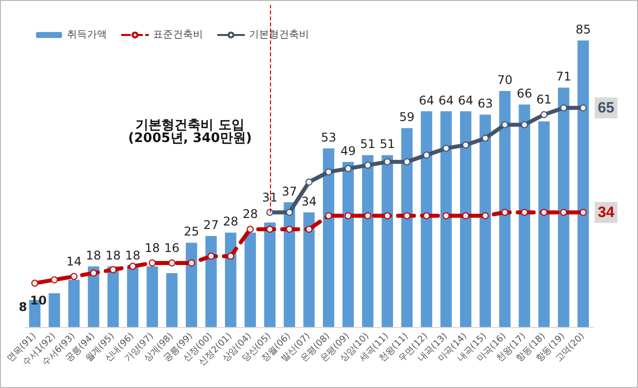 Image resolution: width=638 pixels, height=388 pixels. I want to click on legend-label: 표준건축비, so click(178, 35).